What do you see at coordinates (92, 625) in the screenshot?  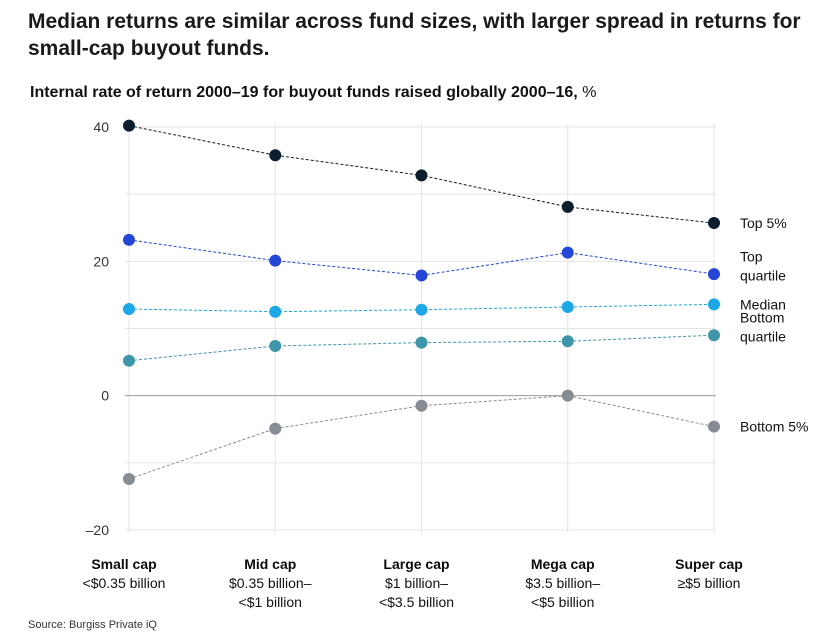 I see `source-note: Source: Burgiss Private iQ` at bounding box center [92, 625].